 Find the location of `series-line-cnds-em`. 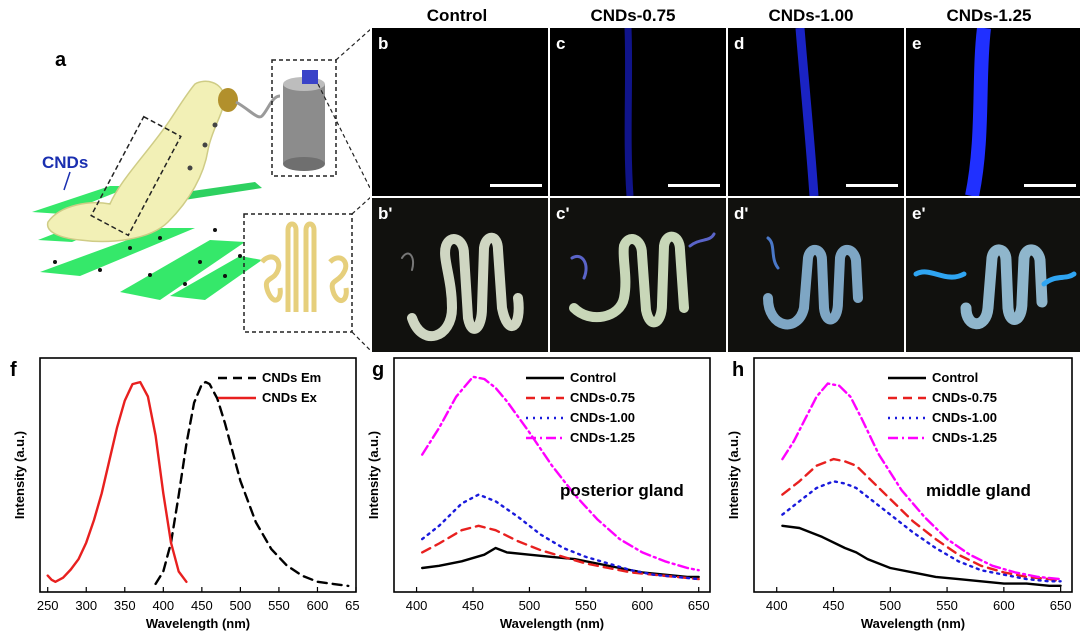

series-line-cnds-em is located at coordinates (252, 484).